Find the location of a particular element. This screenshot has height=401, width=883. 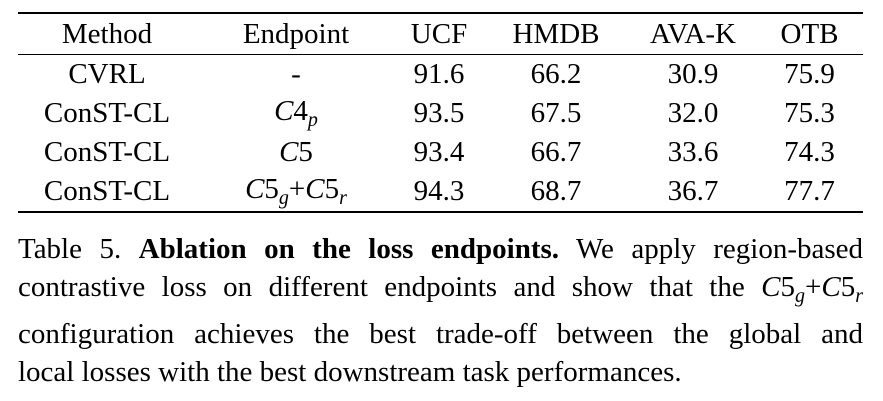

endpoint-math: C5g+C5r is located at coordinates (296, 191).